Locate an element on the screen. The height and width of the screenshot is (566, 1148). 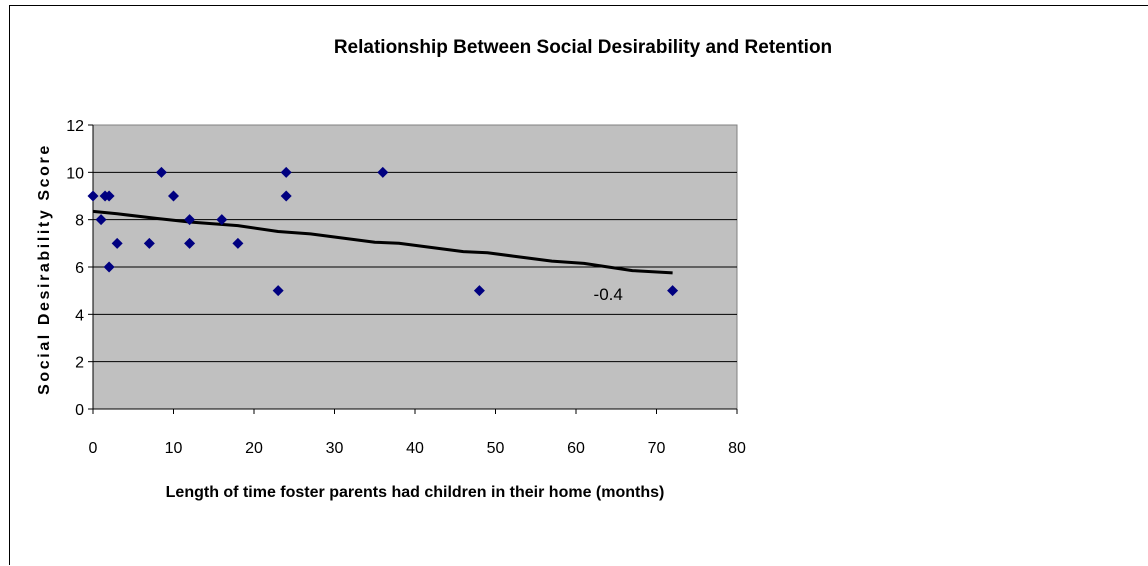
x-tick-label-7: 70 is located at coordinates (657, 448).